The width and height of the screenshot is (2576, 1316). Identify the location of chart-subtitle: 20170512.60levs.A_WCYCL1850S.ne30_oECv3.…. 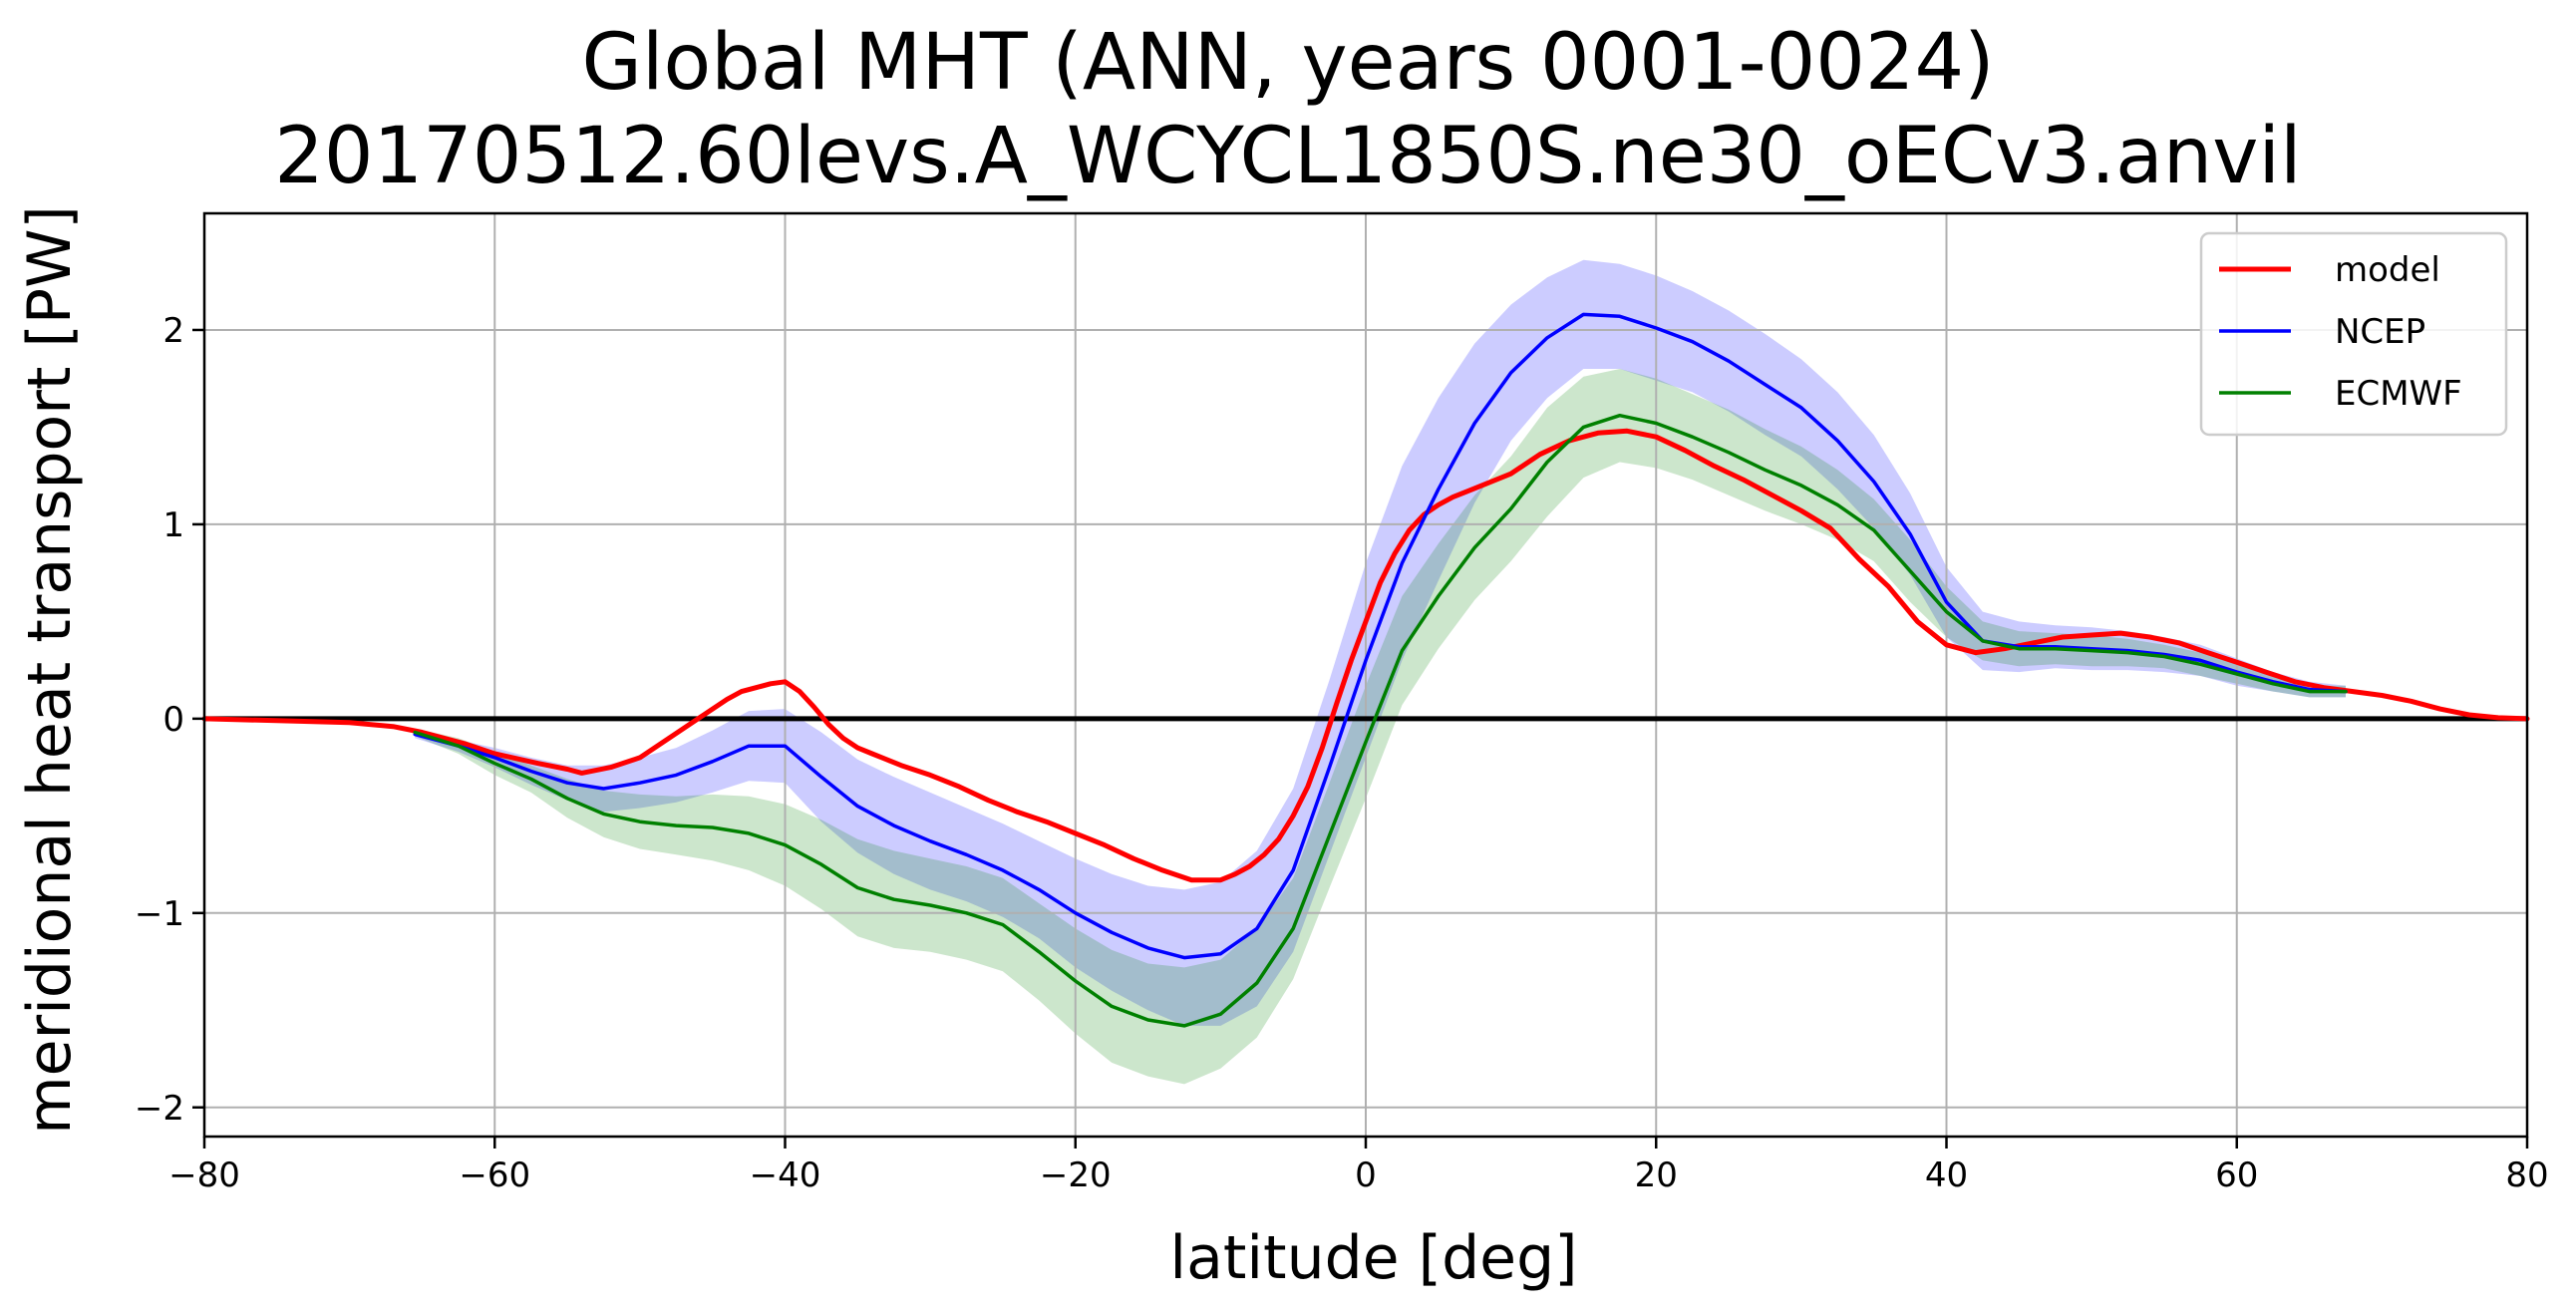
(1288, 157).